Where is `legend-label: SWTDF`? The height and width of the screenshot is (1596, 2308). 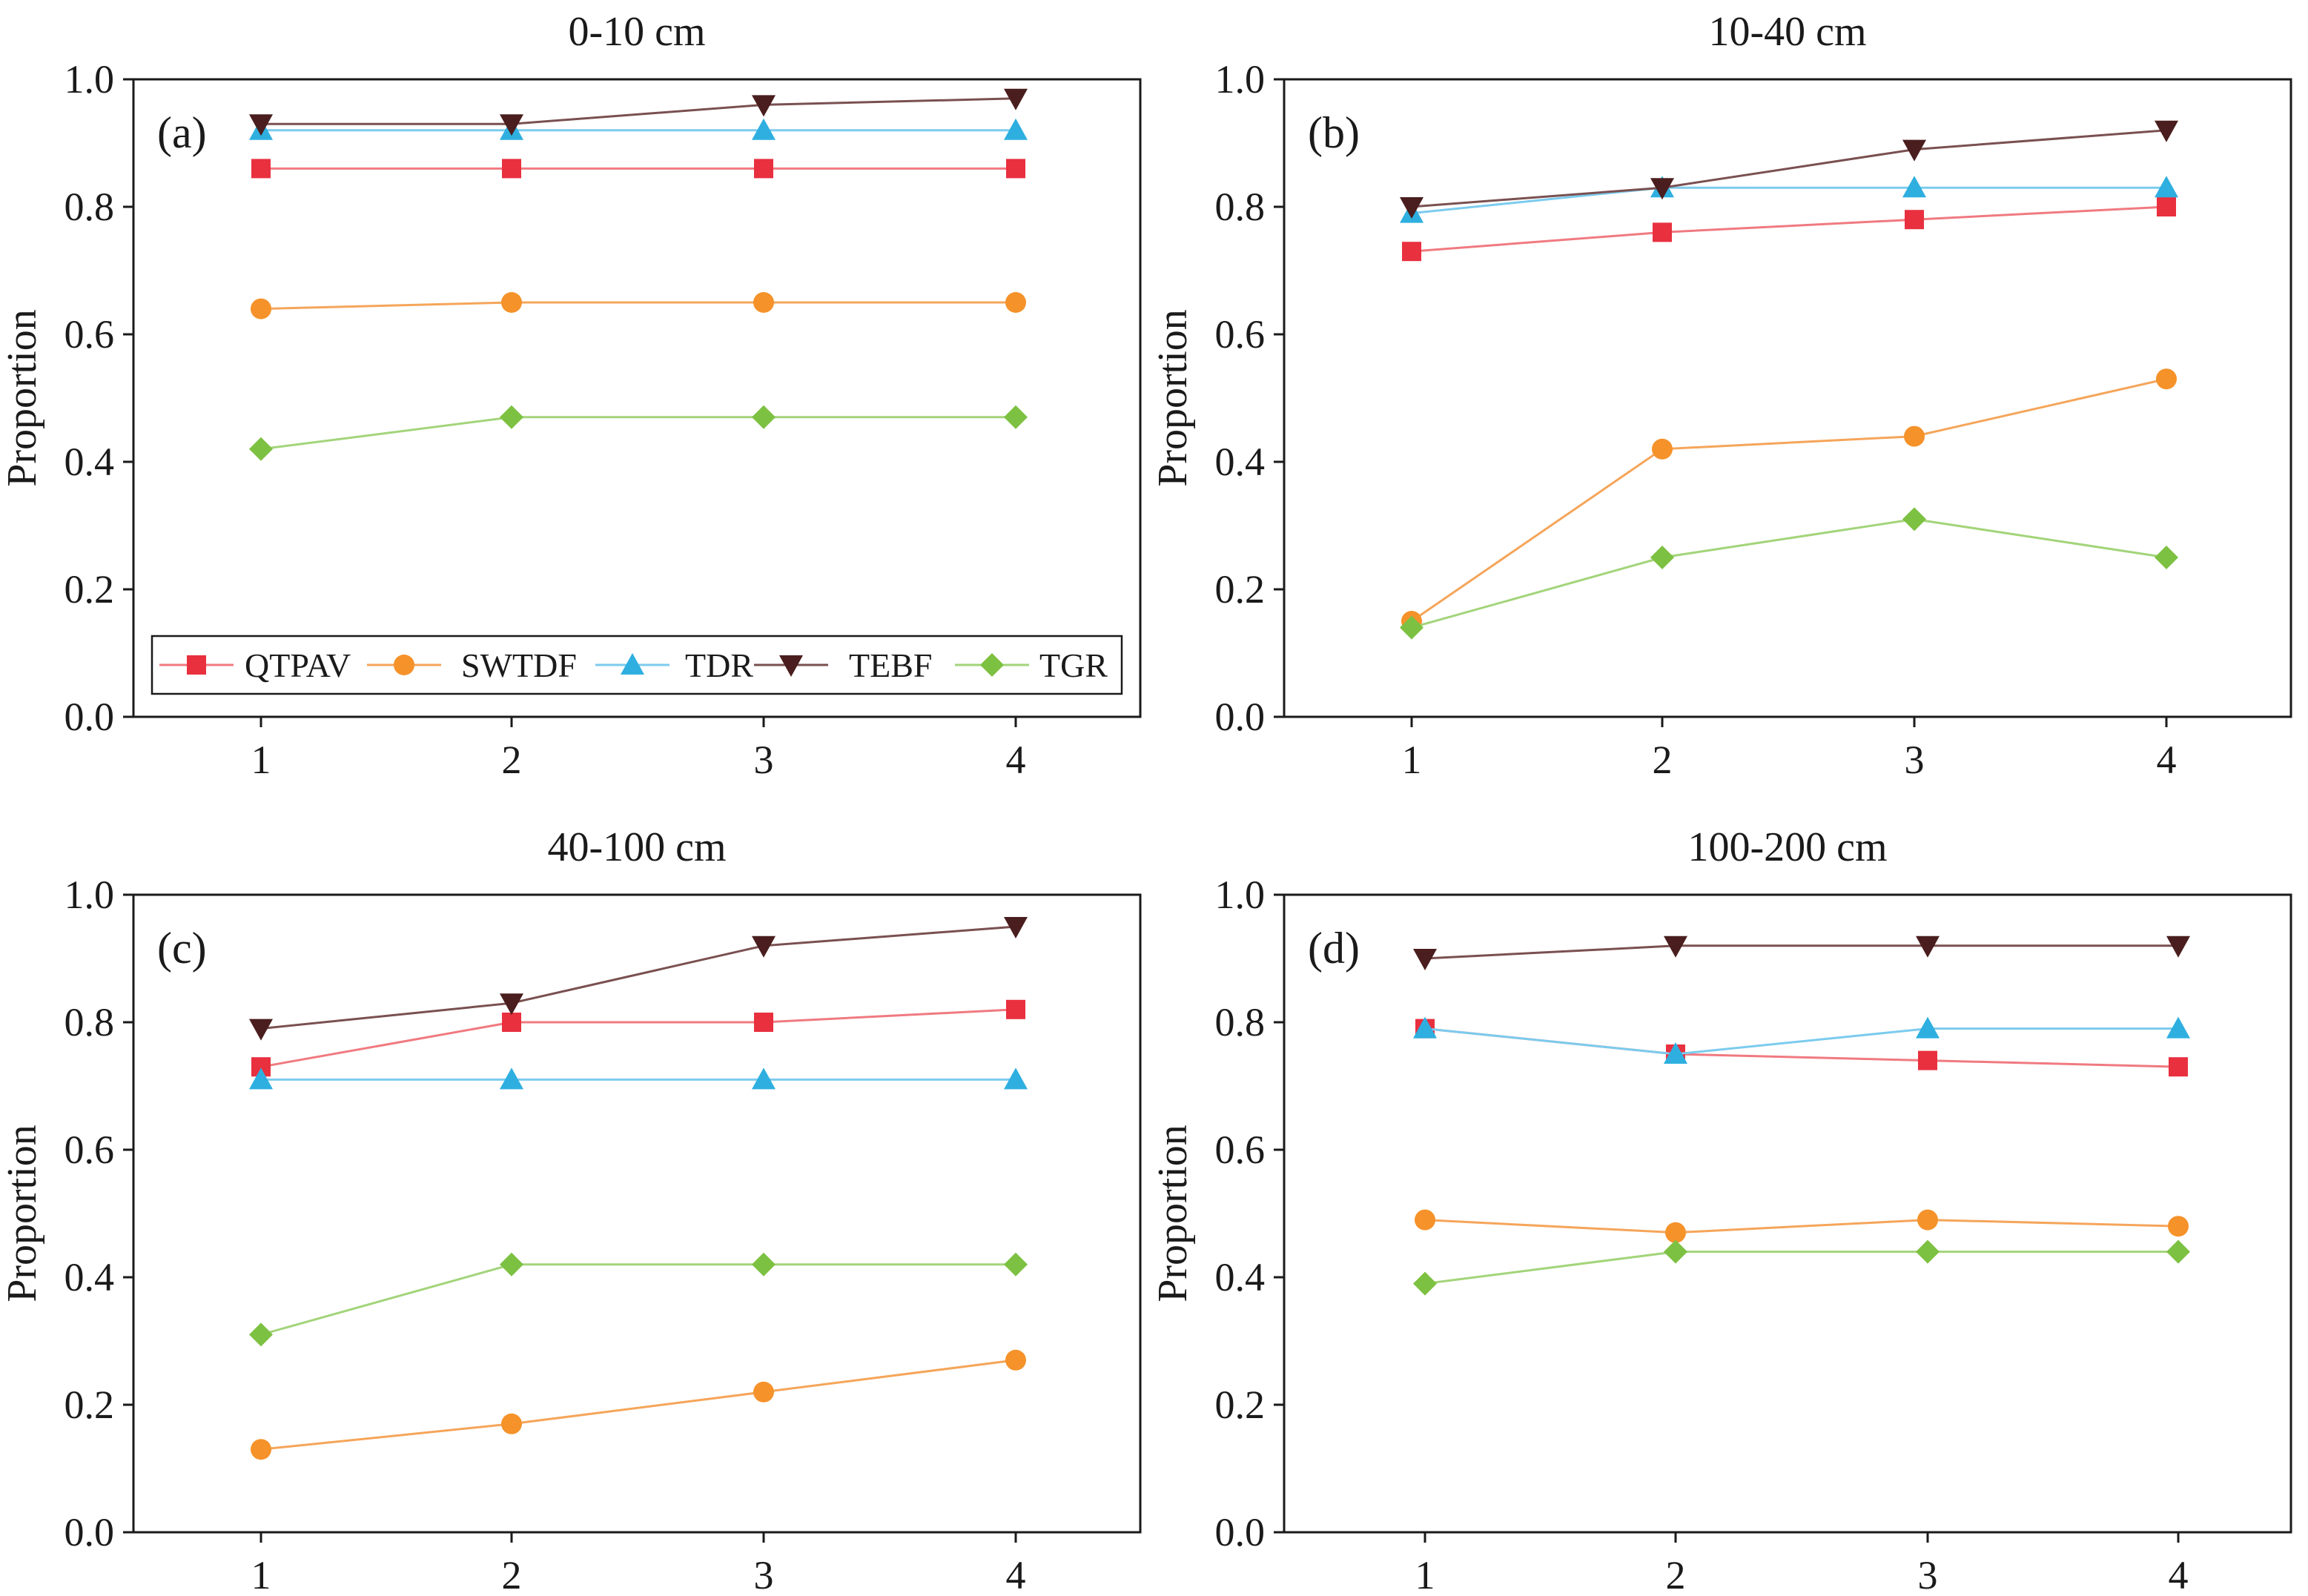 legend-label: SWTDF is located at coordinates (519, 665).